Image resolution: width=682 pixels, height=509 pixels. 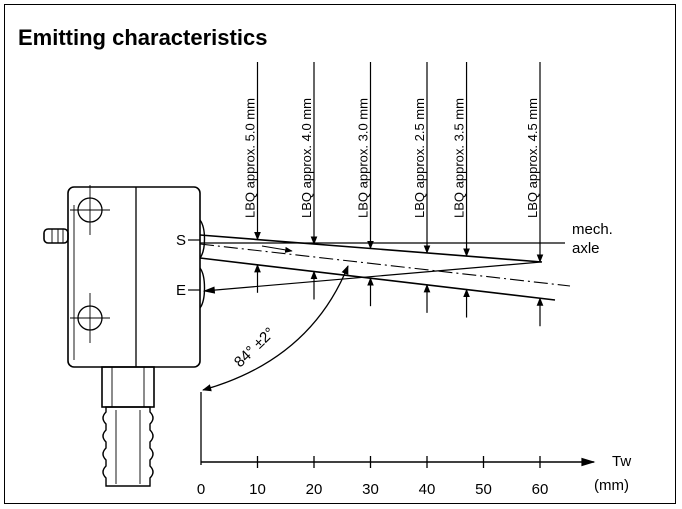 What do you see at coordinates (314, 489) in the screenshot?
I see `axis-tick-label: 20` at bounding box center [314, 489].